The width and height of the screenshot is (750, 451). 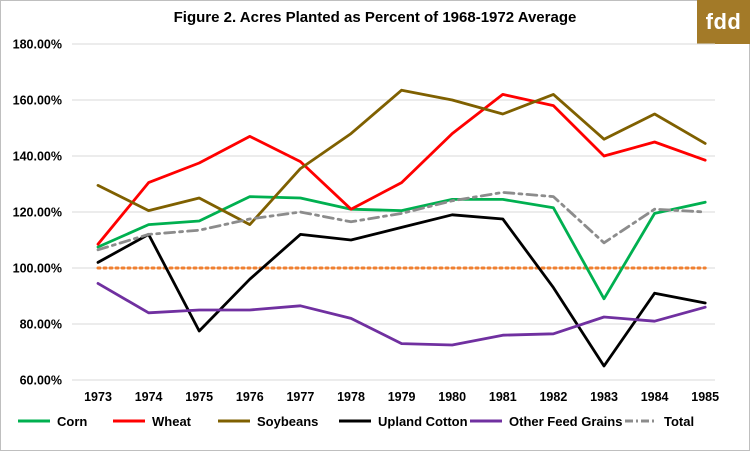 What do you see at coordinates (72, 421) in the screenshot?
I see `legend-label: Corn` at bounding box center [72, 421].